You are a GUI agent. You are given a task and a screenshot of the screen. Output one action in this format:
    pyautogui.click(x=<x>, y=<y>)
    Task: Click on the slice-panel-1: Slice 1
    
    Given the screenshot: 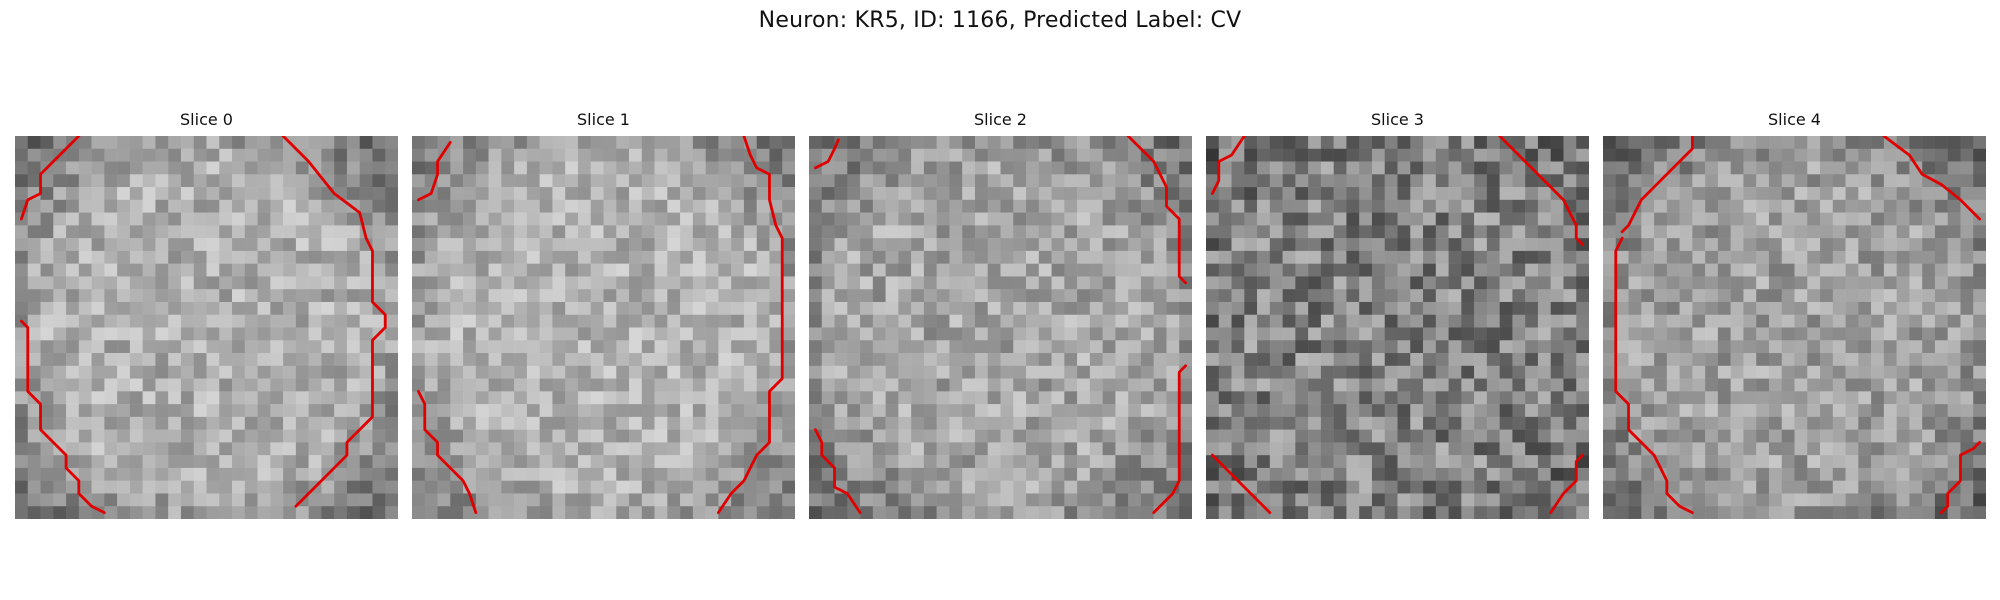 What is the action you would take?
    pyautogui.click(x=603, y=314)
    